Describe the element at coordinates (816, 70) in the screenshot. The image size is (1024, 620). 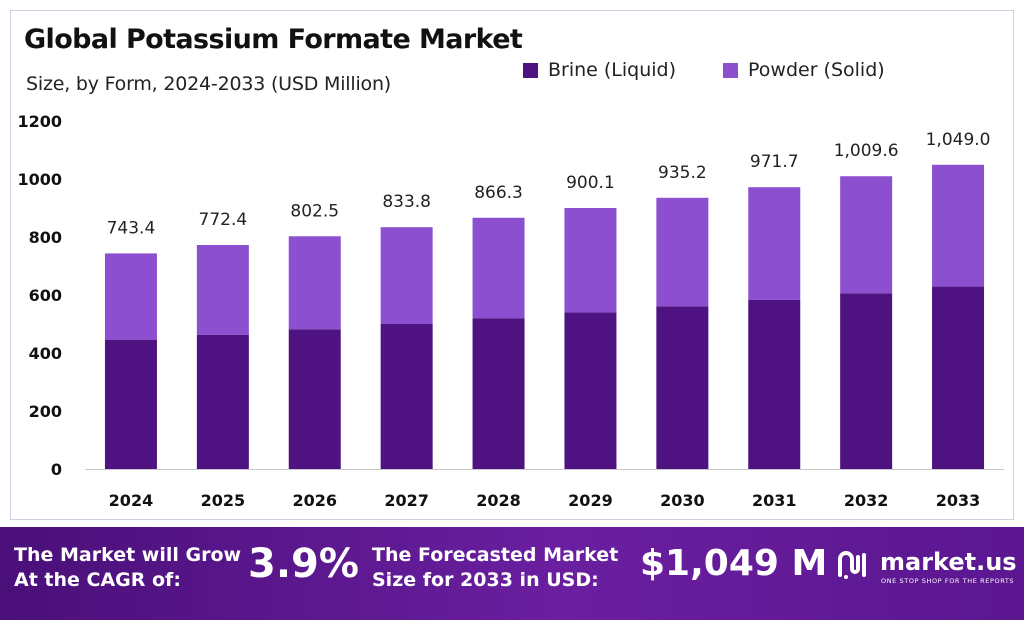
I see `legend-label-powder: Powder (Solid)` at that location.